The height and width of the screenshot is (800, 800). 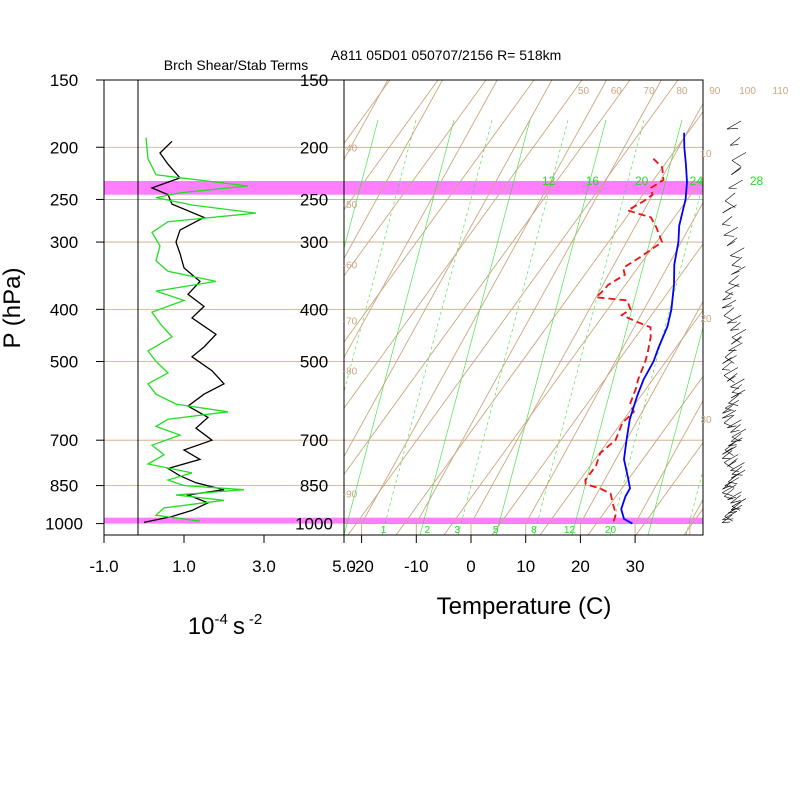 I want to click on left-series-lines, so click(x=200, y=330).